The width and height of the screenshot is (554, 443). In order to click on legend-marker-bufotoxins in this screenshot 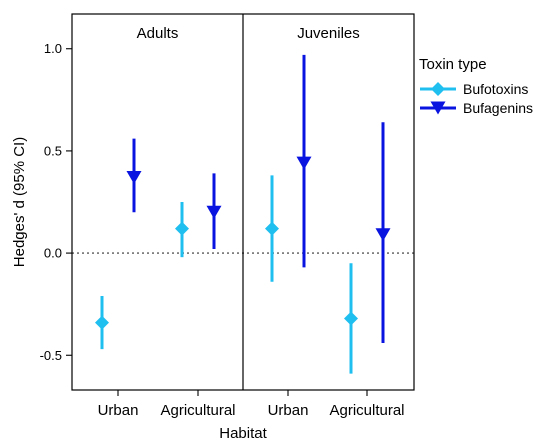, I will do `click(438, 89)`.